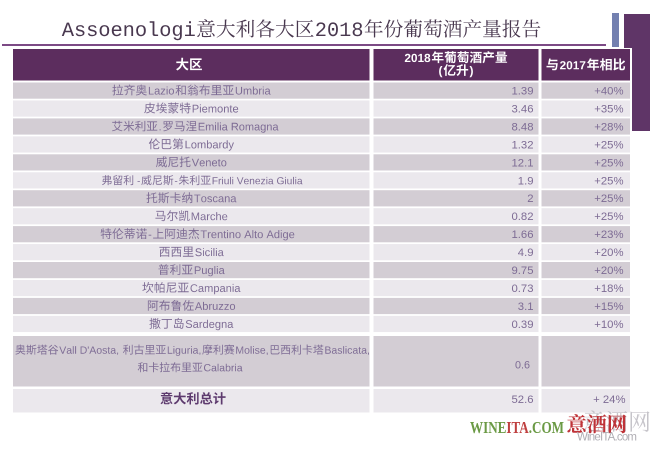 This screenshot has width=650, height=452. I want to click on svg-text: + 24%, so click(609, 400).